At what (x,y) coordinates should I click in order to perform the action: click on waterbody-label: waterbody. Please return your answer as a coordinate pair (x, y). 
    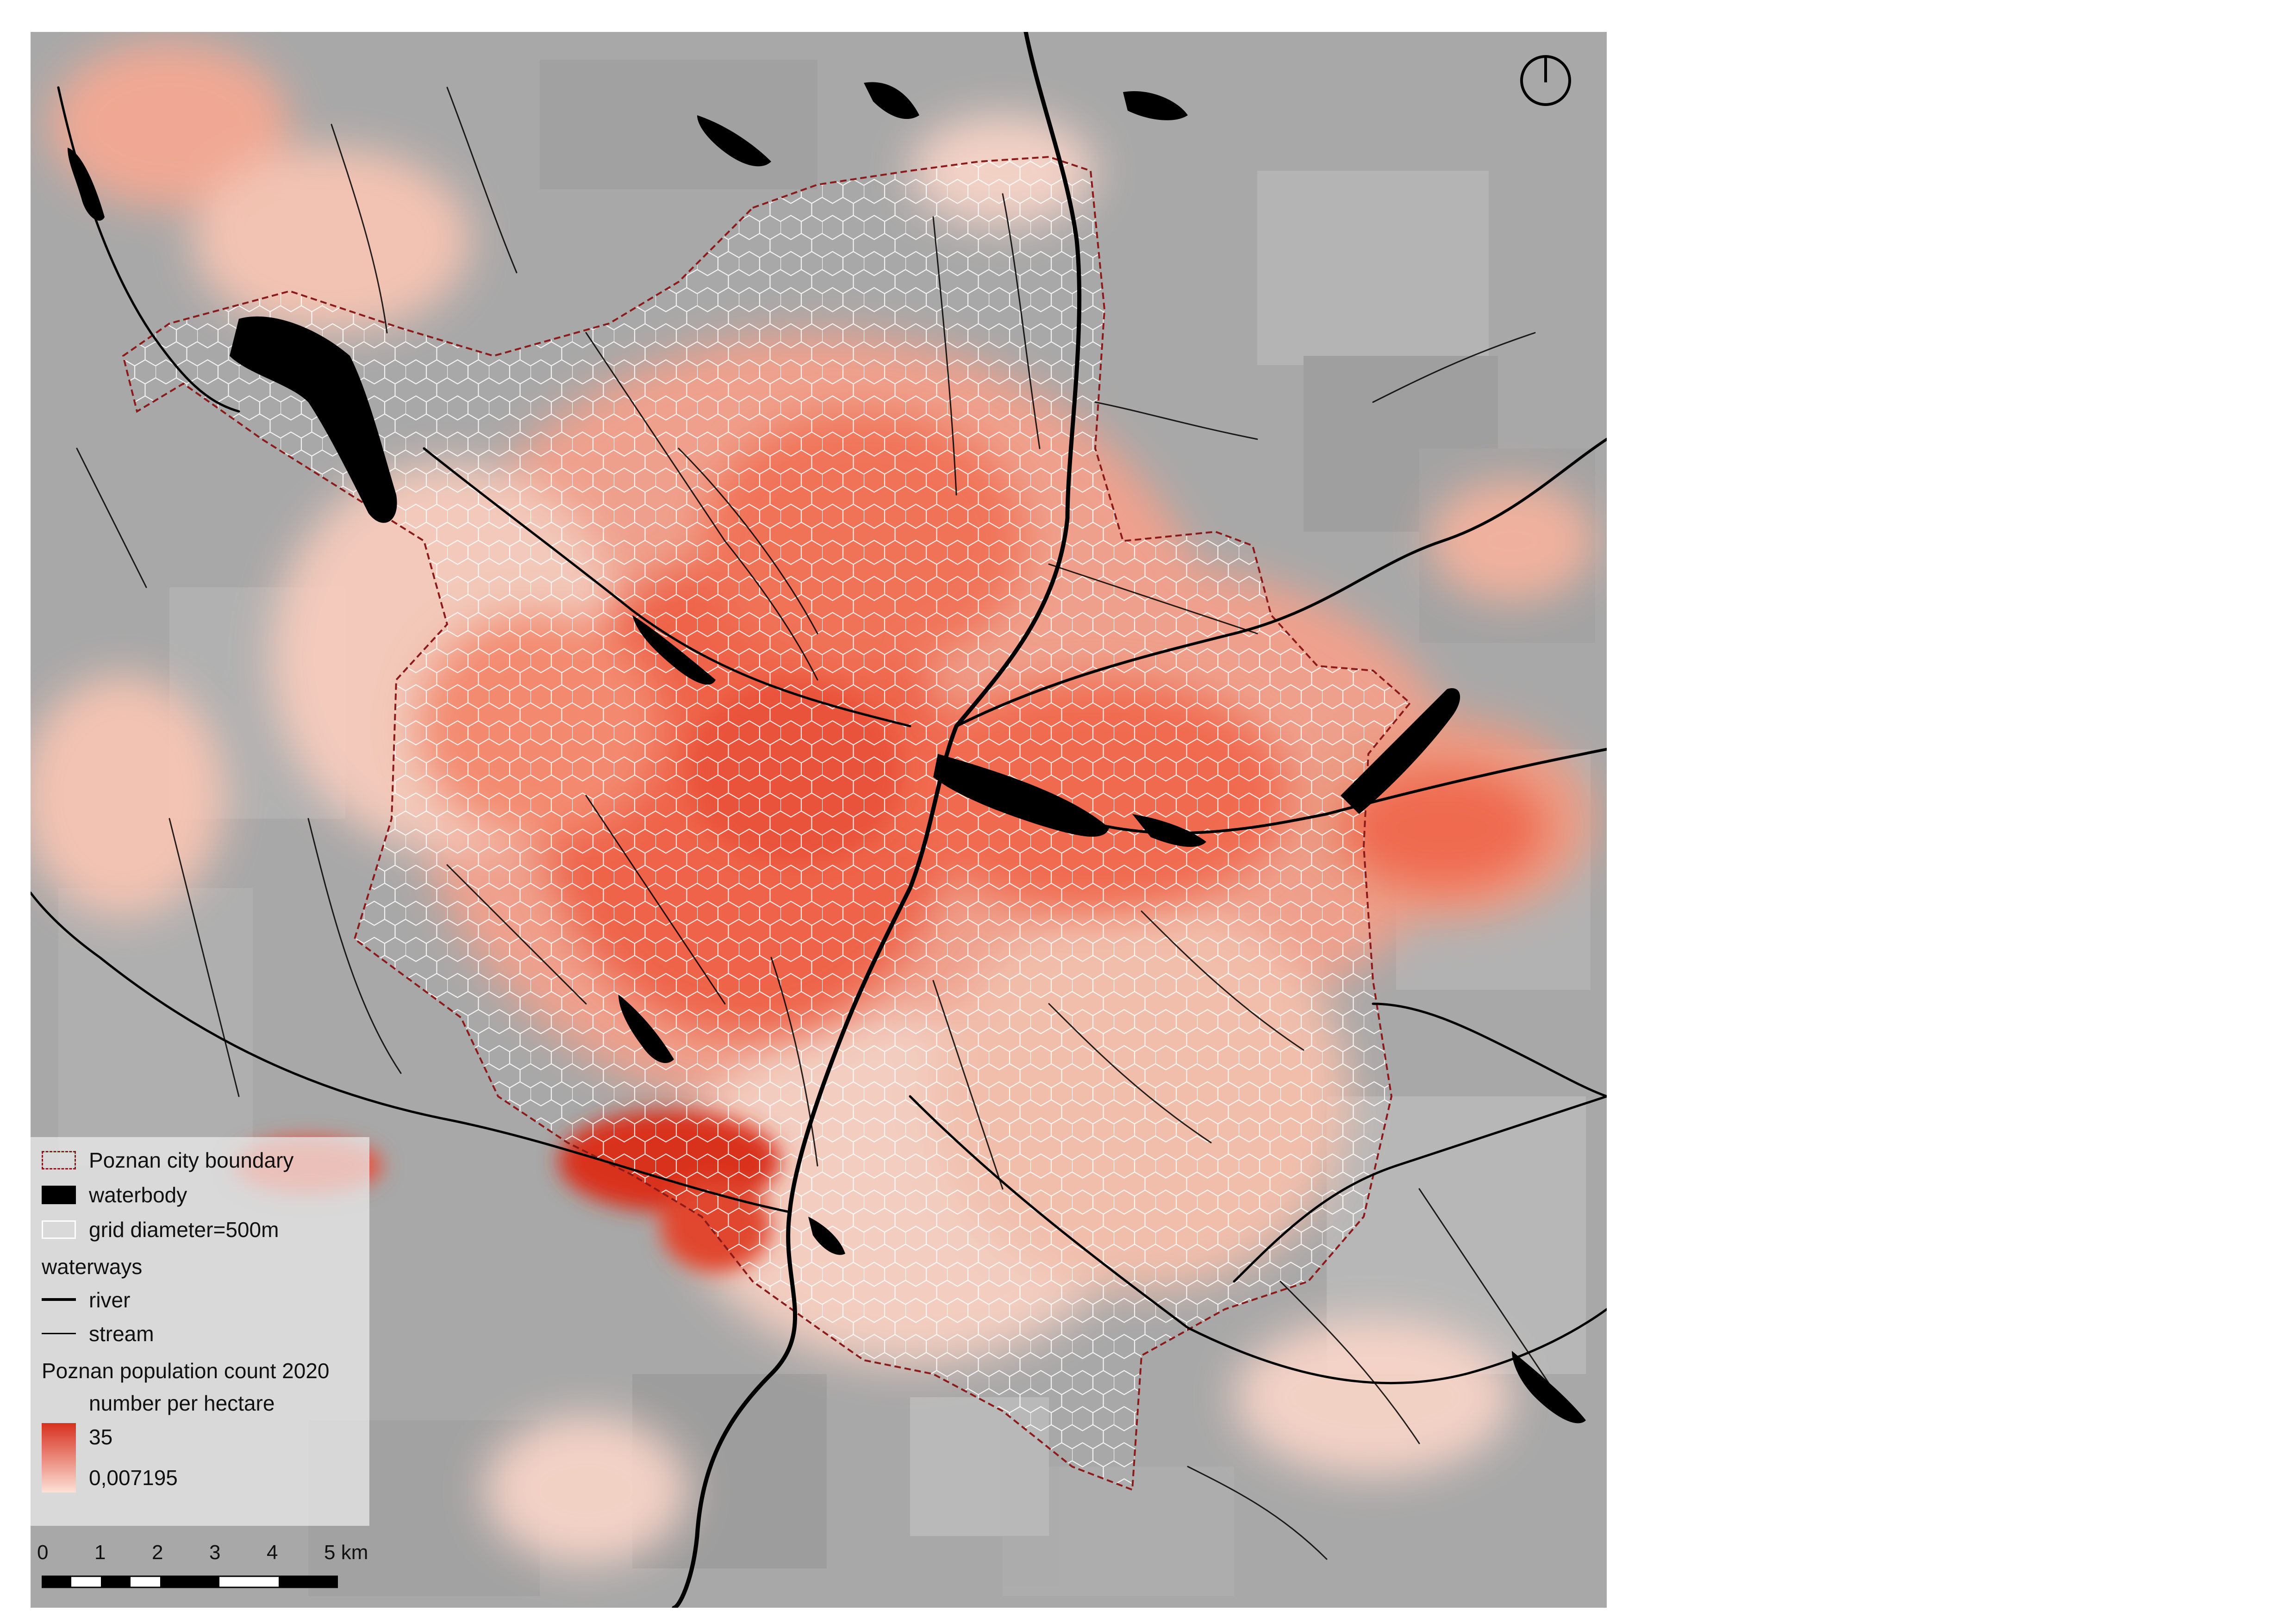
    Looking at the image, I should click on (138, 1195).